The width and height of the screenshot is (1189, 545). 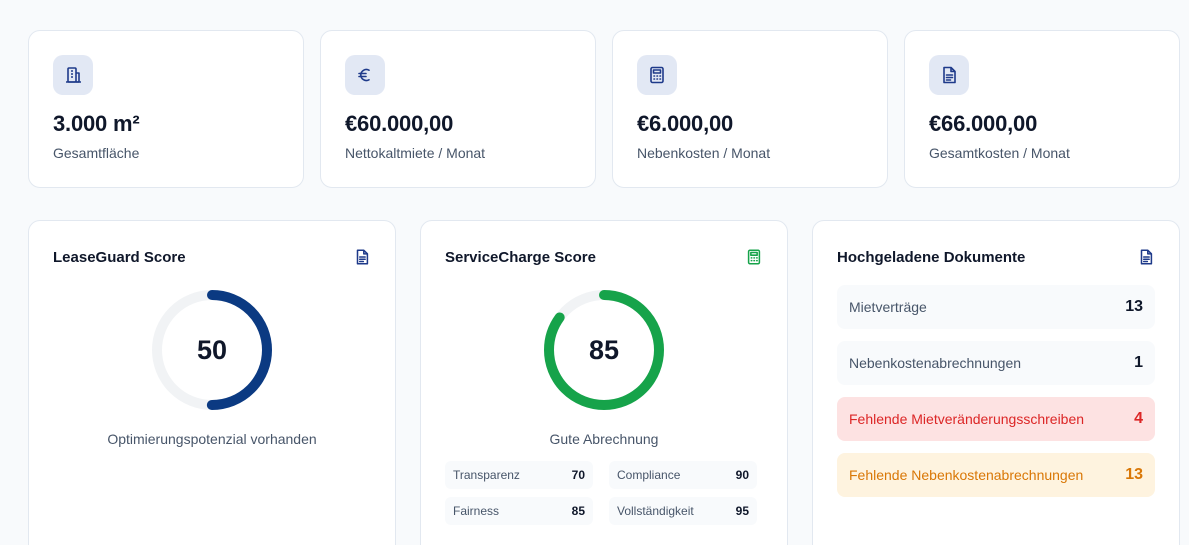 I want to click on panel-title: ServiceCharge Score, so click(x=520, y=257).